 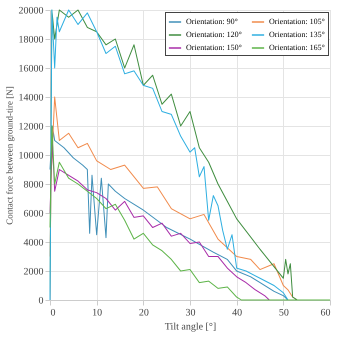 I want to click on x-tick-label: 30, so click(x=191, y=313).